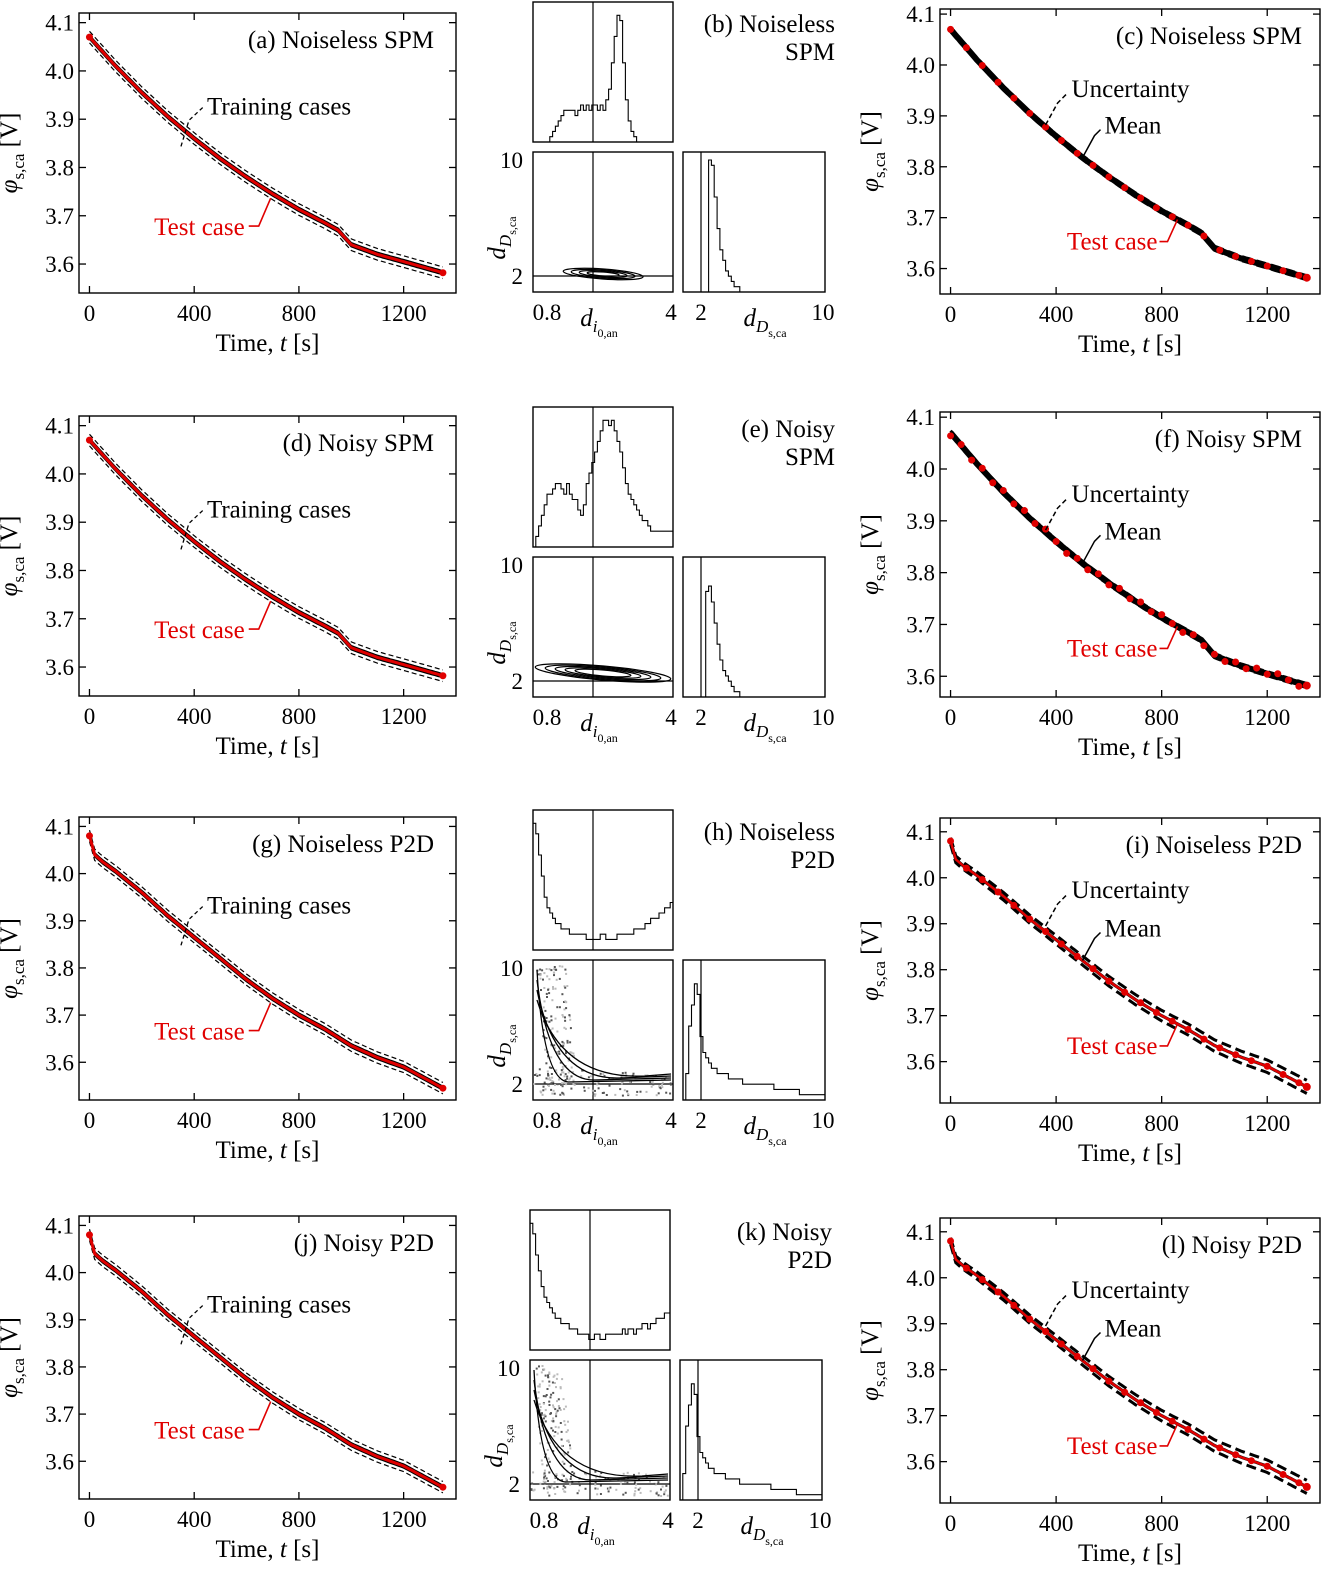 The height and width of the screenshot is (1573, 1325). Describe the element at coordinates (701, 717) in the screenshot. I see `x-tick-label: 2` at that location.